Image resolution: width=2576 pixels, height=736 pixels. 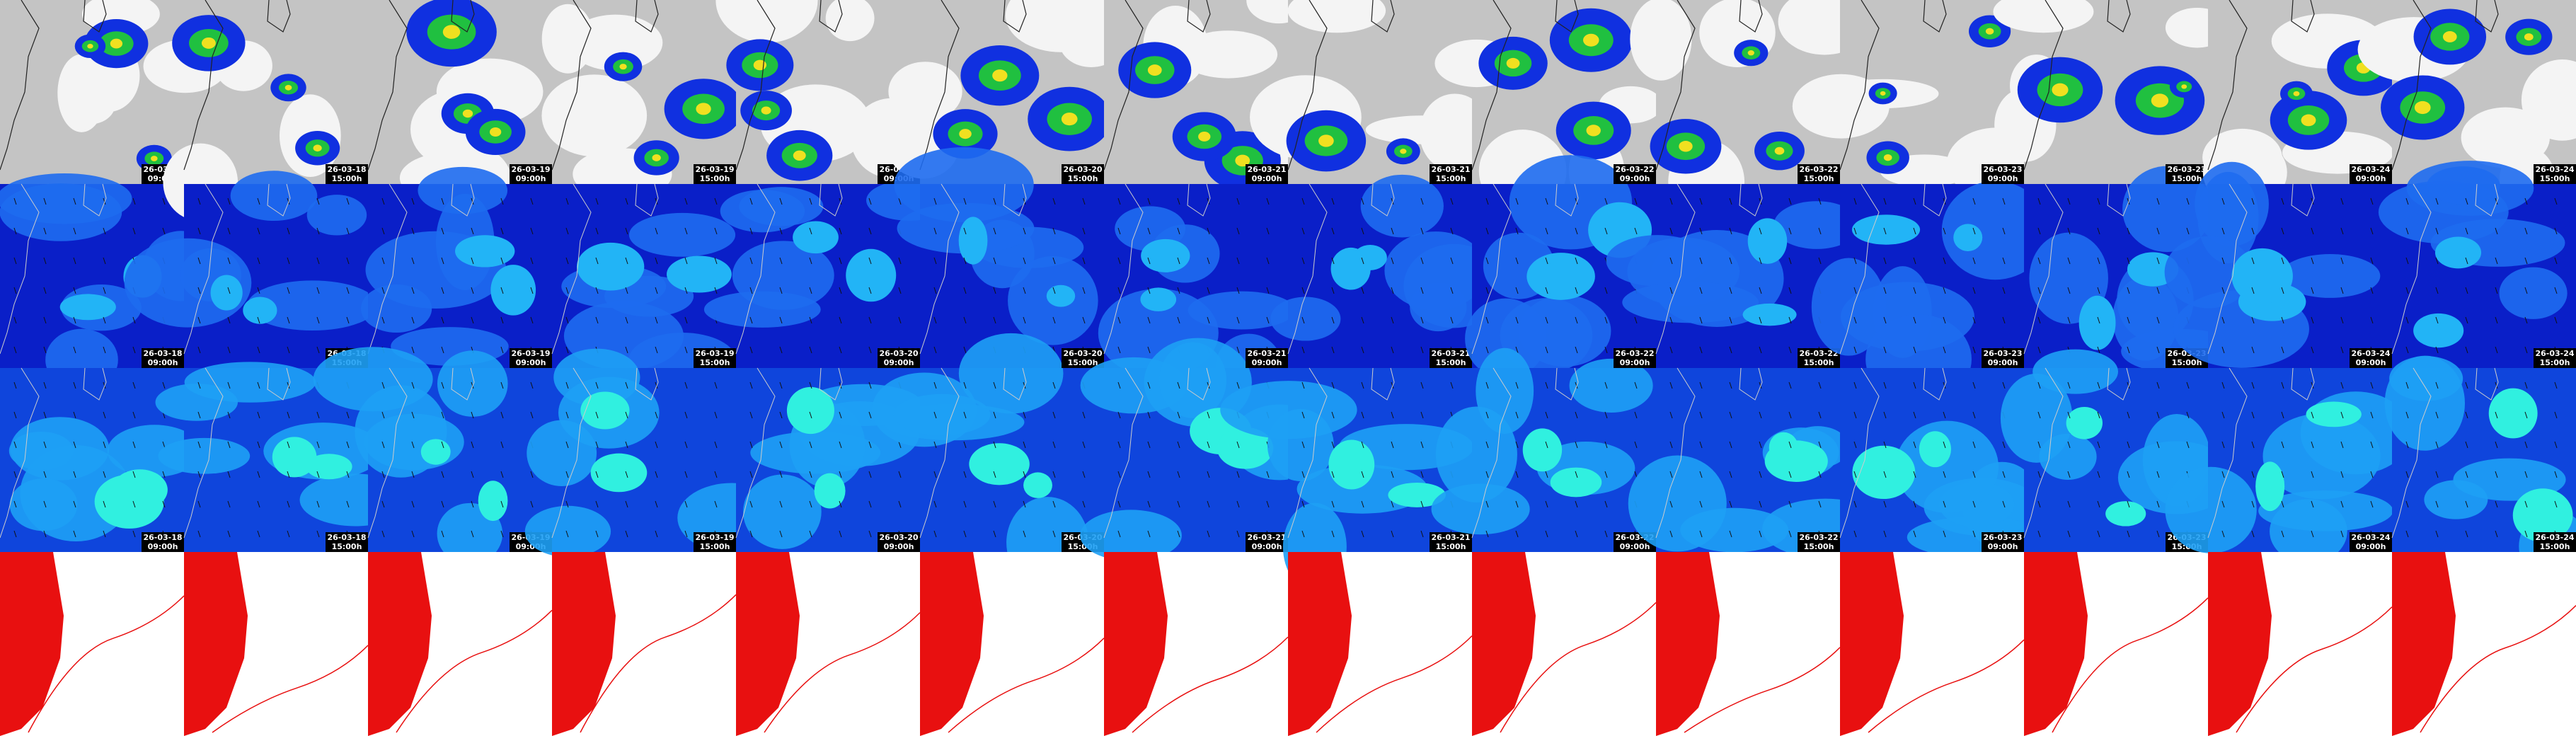 What do you see at coordinates (899, 363) in the screenshot?
I see `time-label: 09:00h` at bounding box center [899, 363].